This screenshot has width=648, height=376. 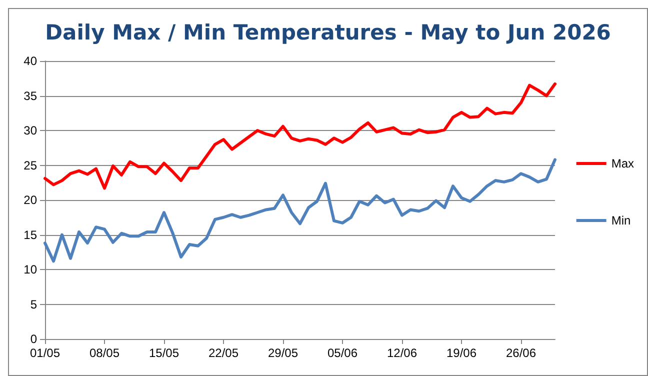 I want to click on y-tick-label: 30, so click(x=31, y=131).